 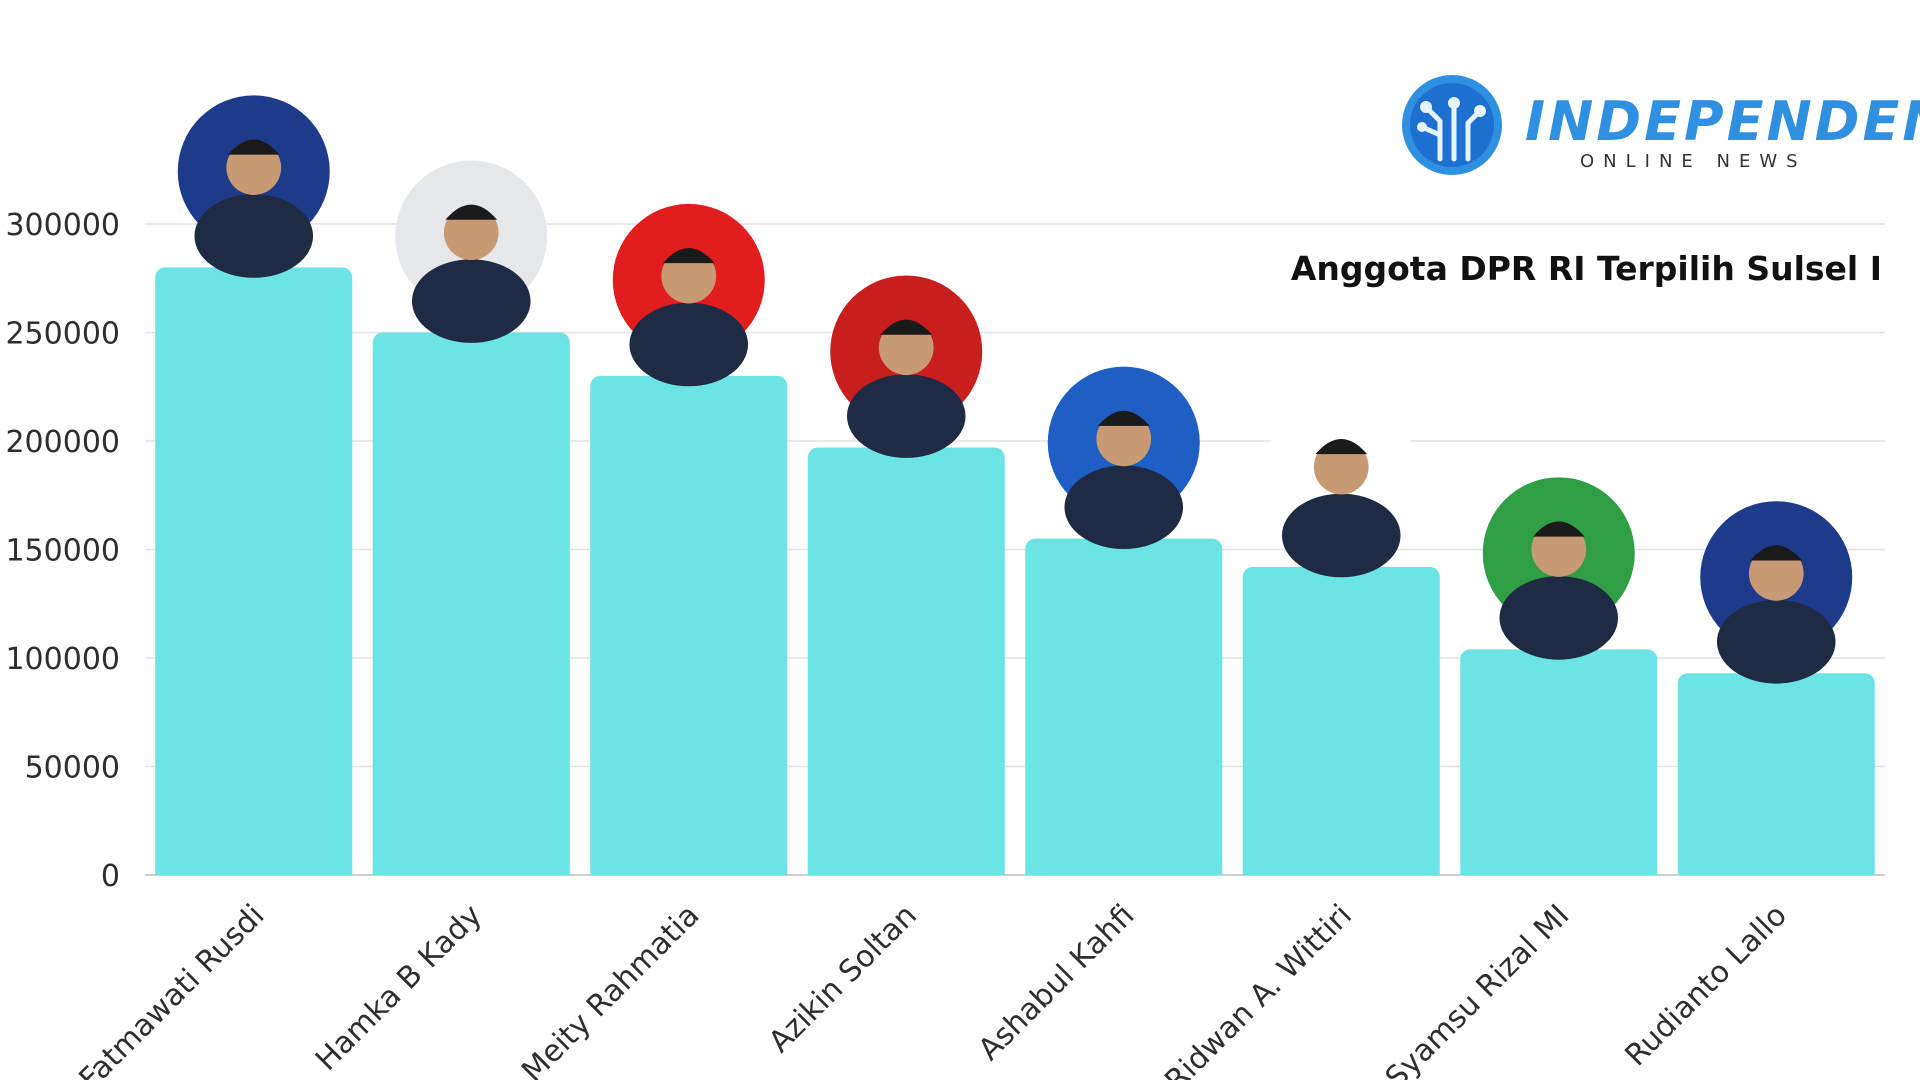 I want to click on x-tick-label: Meity Rahmatia, so click(x=610, y=989).